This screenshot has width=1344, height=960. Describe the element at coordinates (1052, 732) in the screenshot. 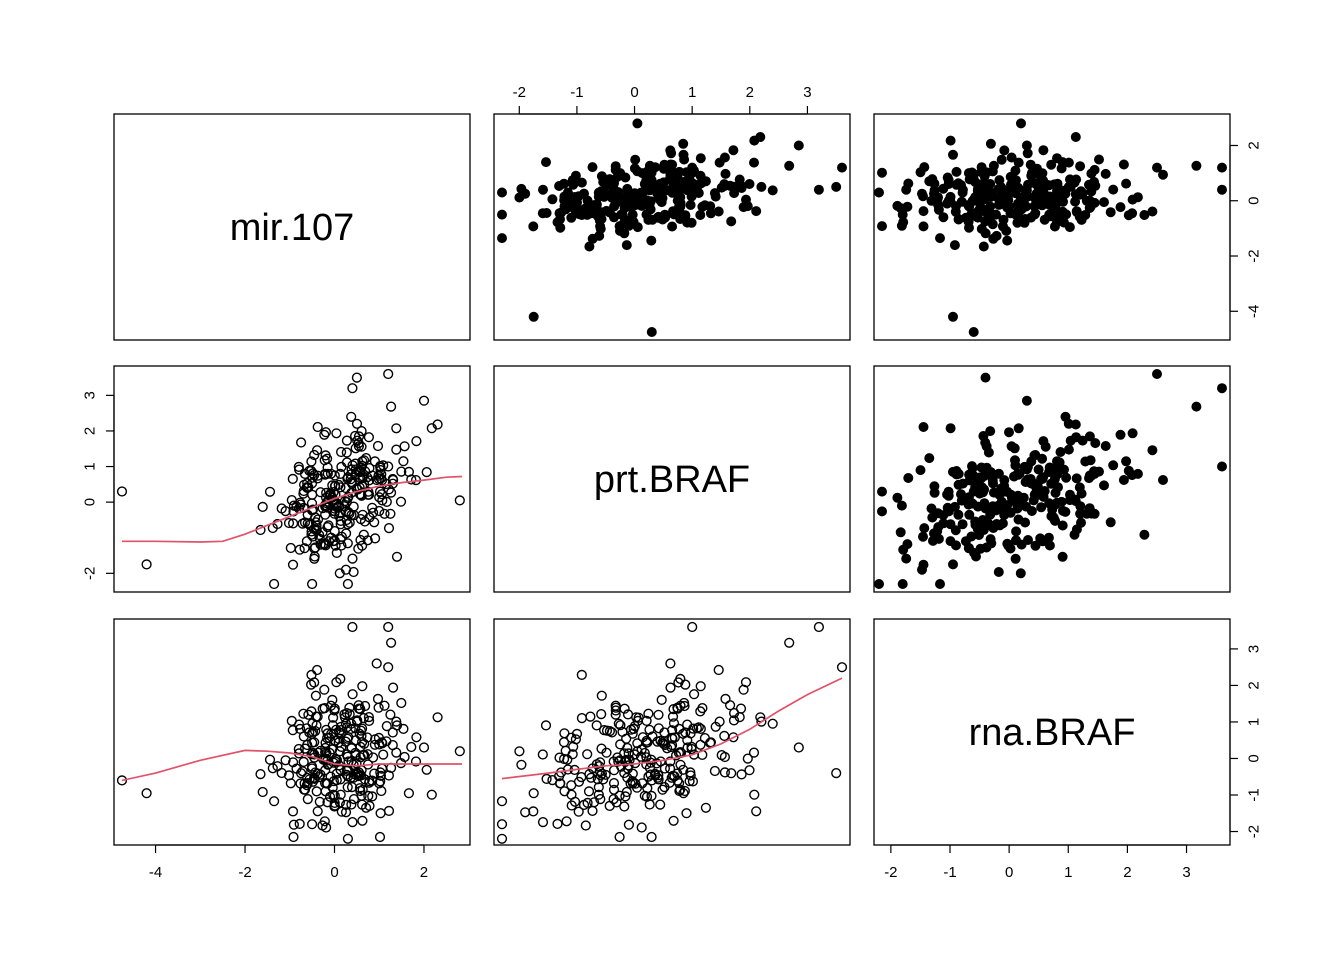

I see `panel-rna.BRAF-rna.BRAF: rna.BRAF` at that location.